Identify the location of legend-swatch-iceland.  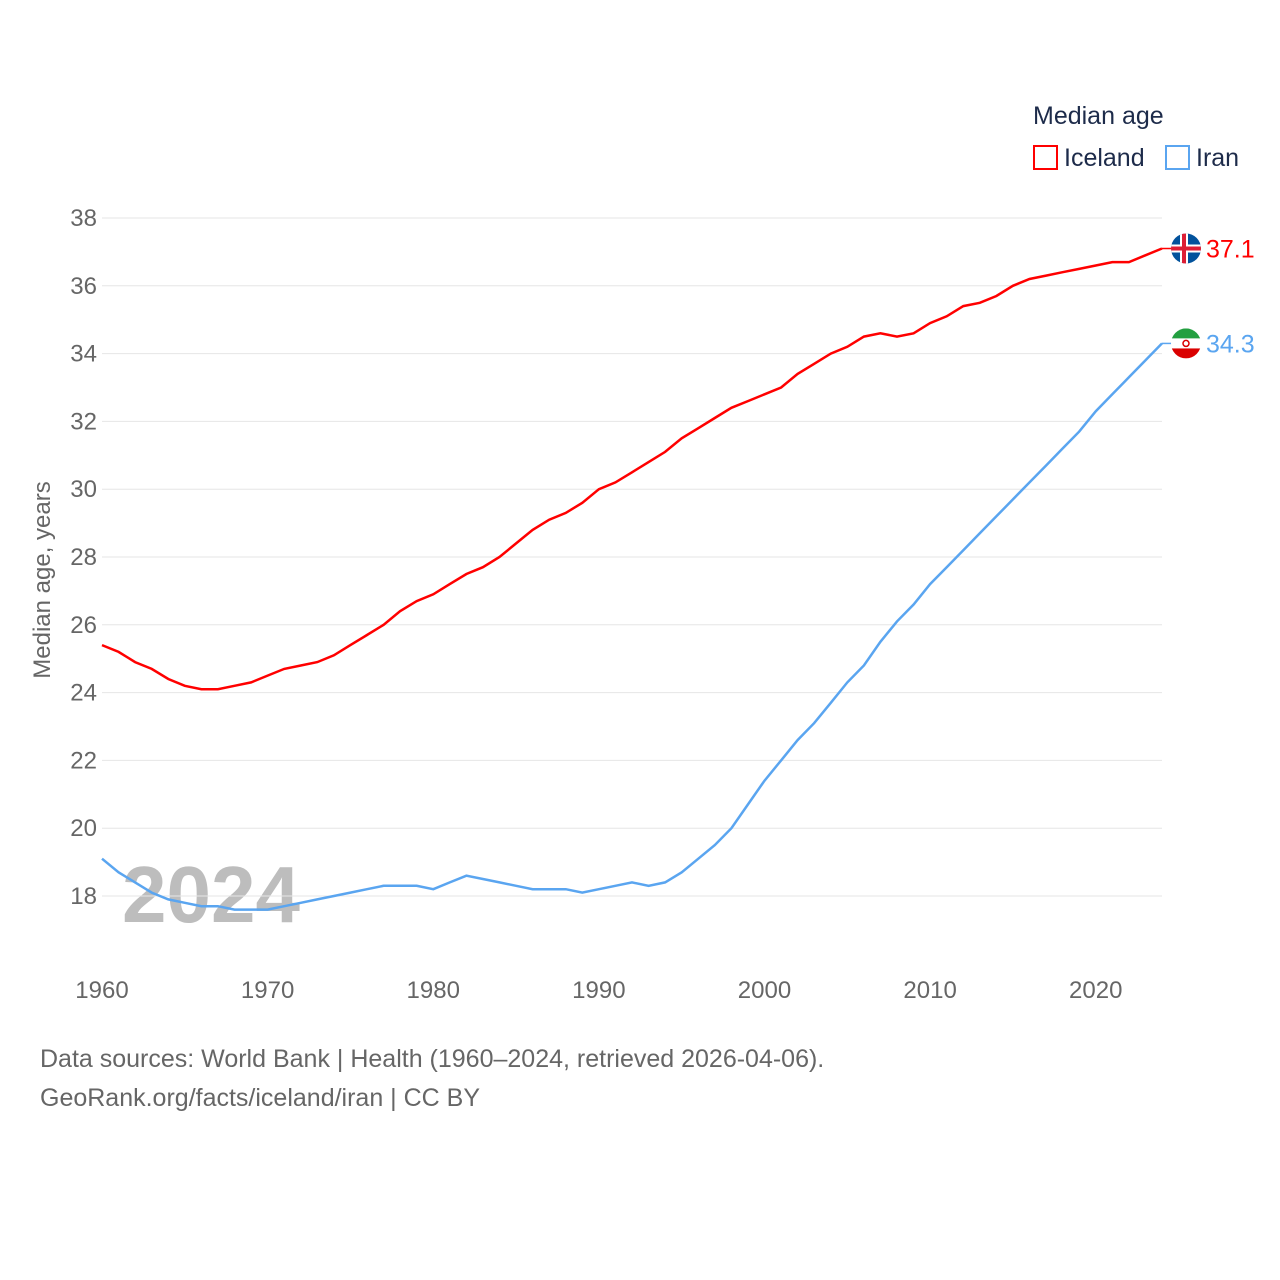
(1045, 157).